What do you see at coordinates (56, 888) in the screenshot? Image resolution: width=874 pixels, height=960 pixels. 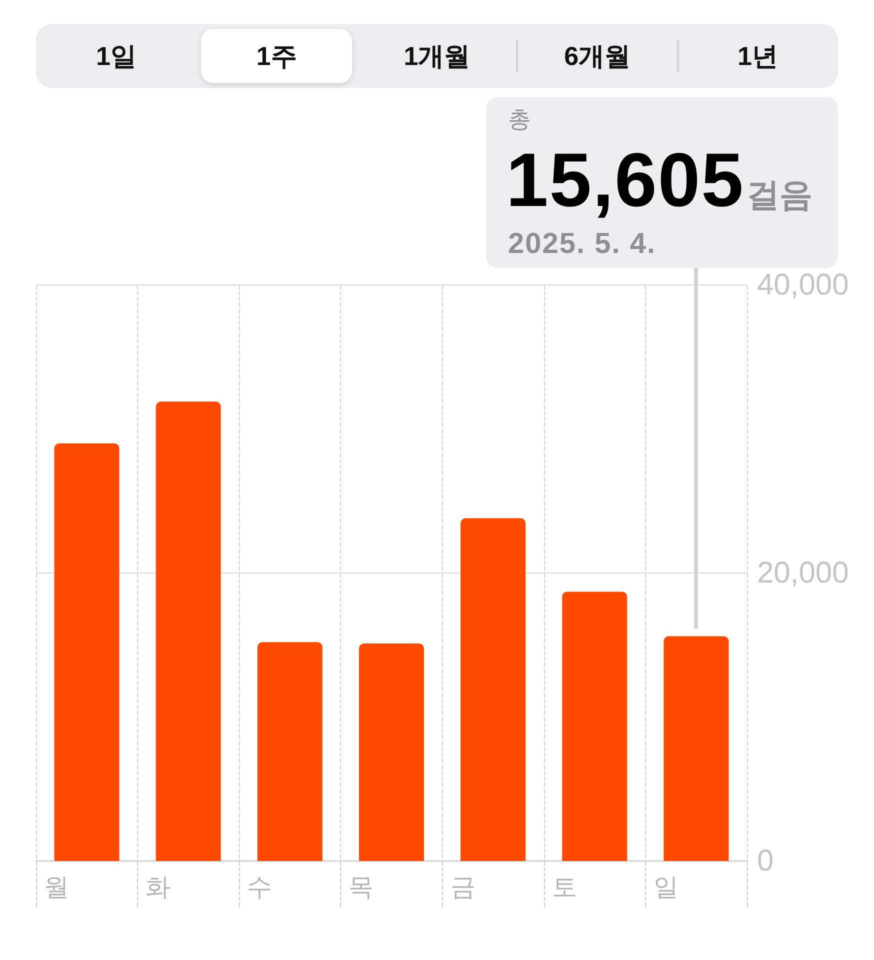 I see `x-tick-label: 월` at bounding box center [56, 888].